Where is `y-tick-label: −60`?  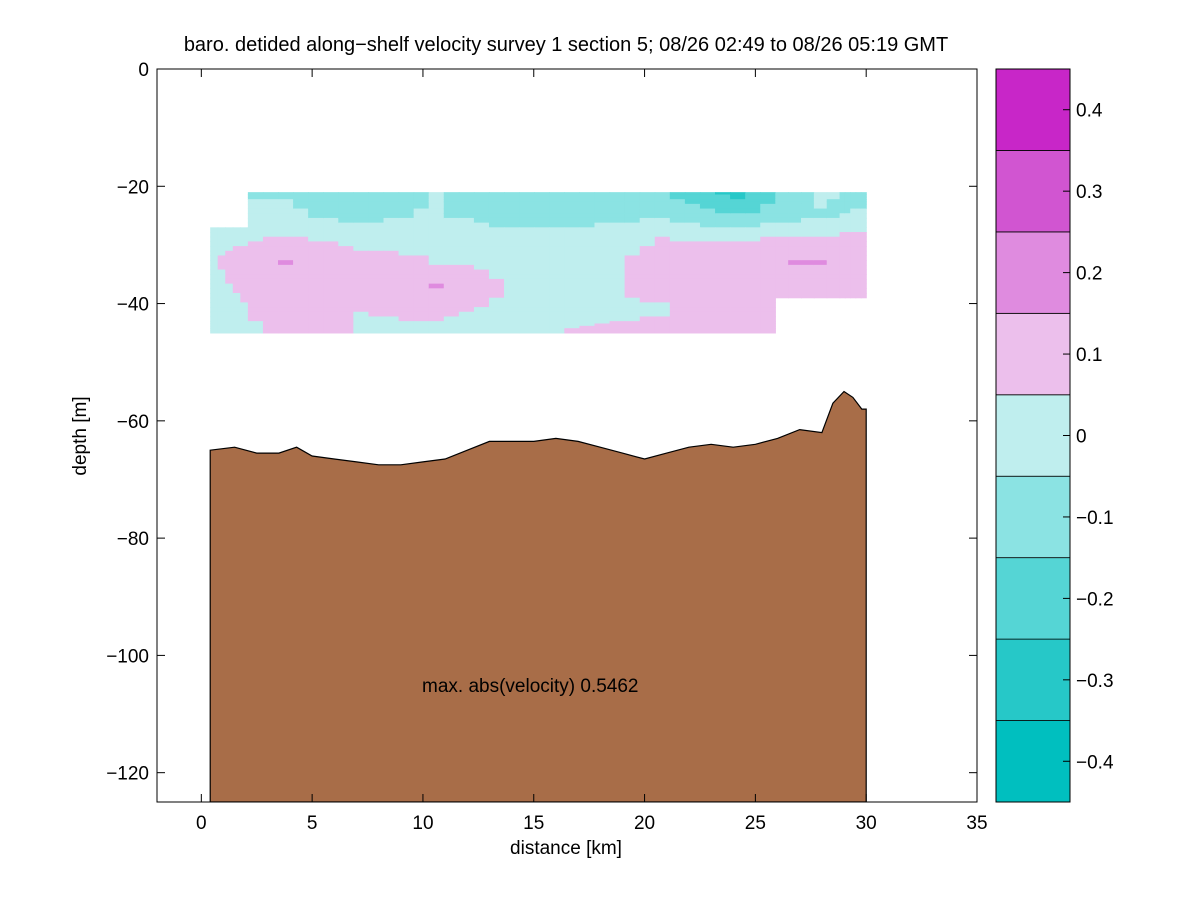 y-tick-label: −60 is located at coordinates (133, 422).